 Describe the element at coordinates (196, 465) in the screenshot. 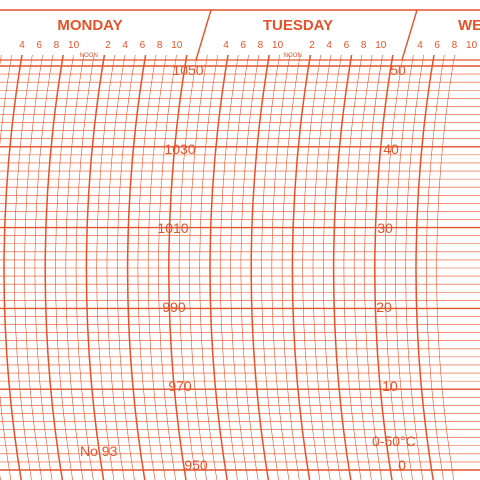

I see `pressure-scale-label: 950` at that location.